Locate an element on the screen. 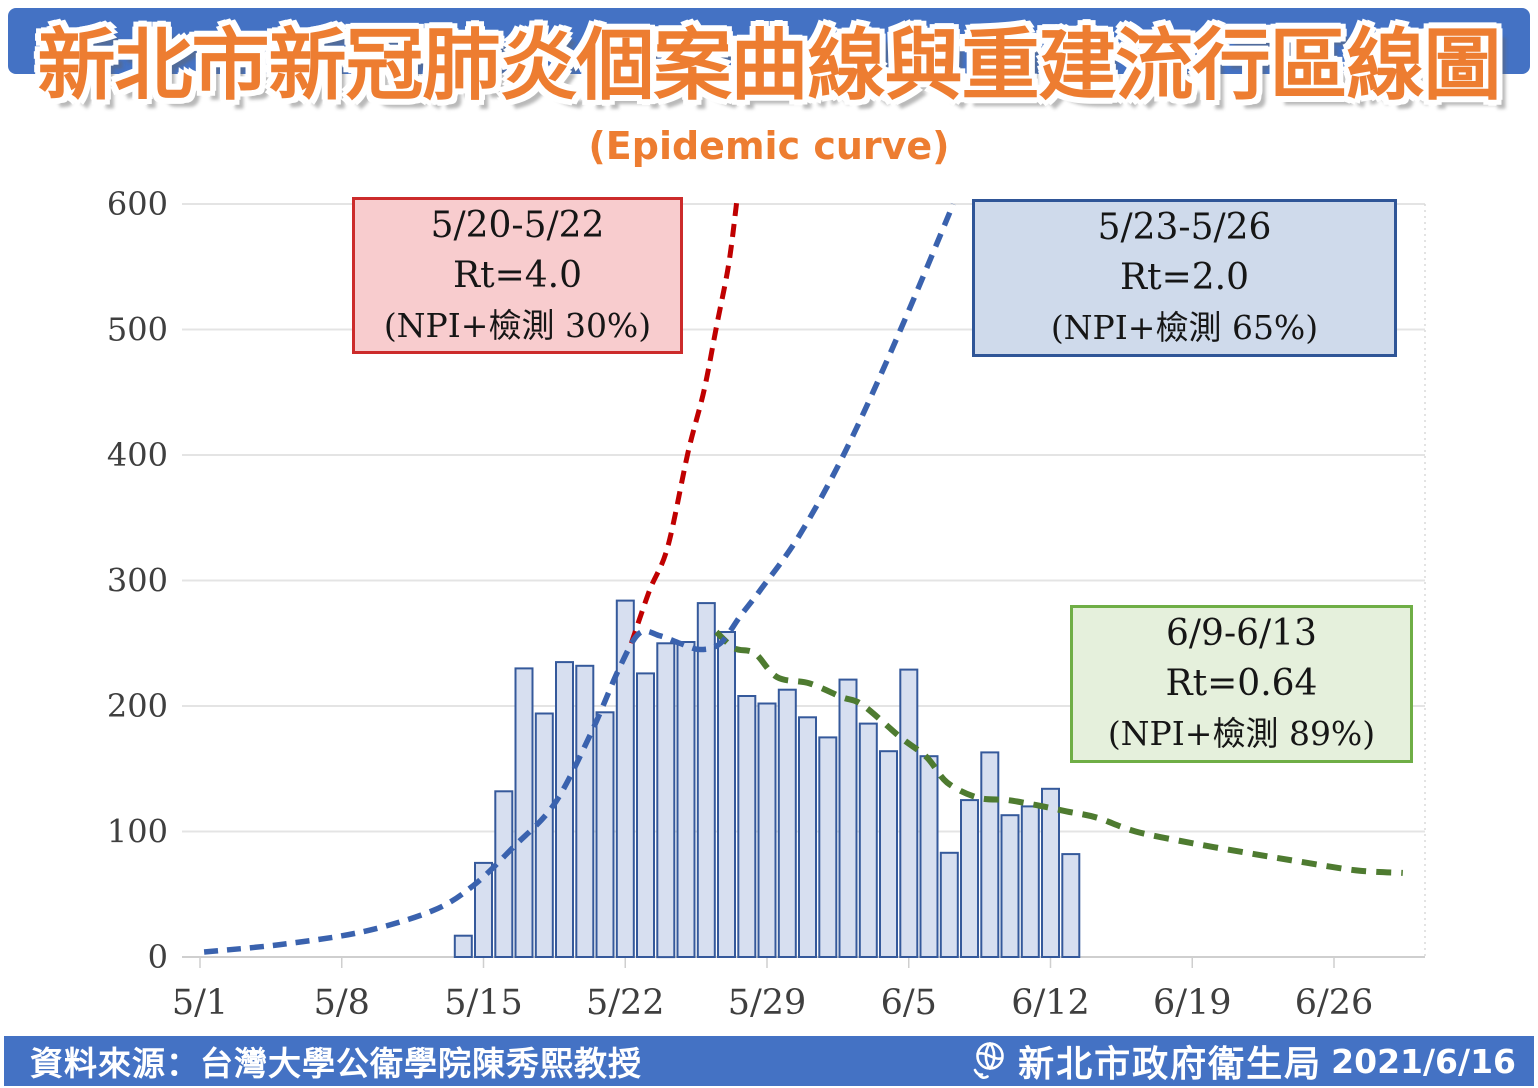  header-band is located at coordinates (769, 41).